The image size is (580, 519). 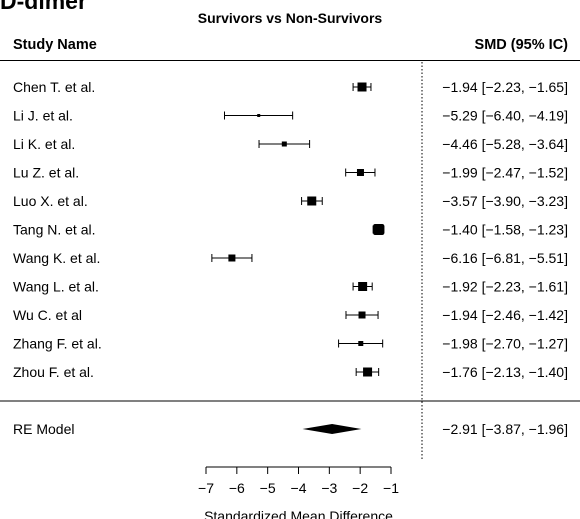 What do you see at coordinates (237, 488) in the screenshot?
I see `x-tick-label: −6` at bounding box center [237, 488].